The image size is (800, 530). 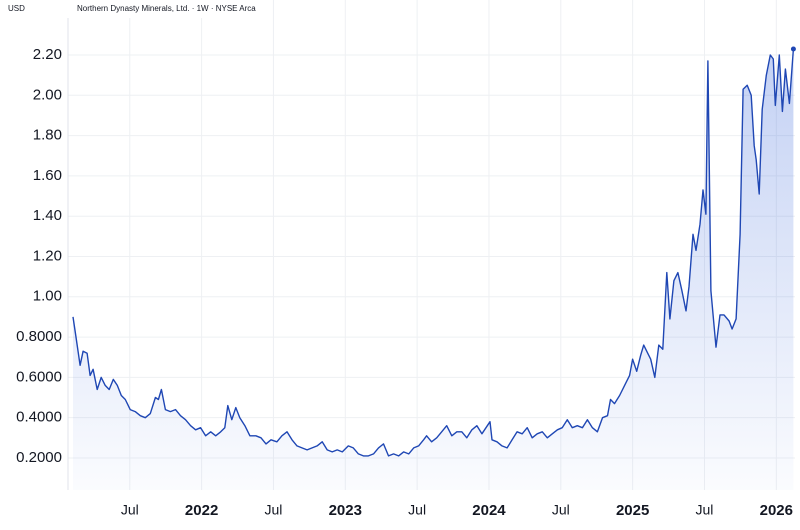 What do you see at coordinates (39, 376) in the screenshot?
I see `y-tick-label: 0.6000` at bounding box center [39, 376].